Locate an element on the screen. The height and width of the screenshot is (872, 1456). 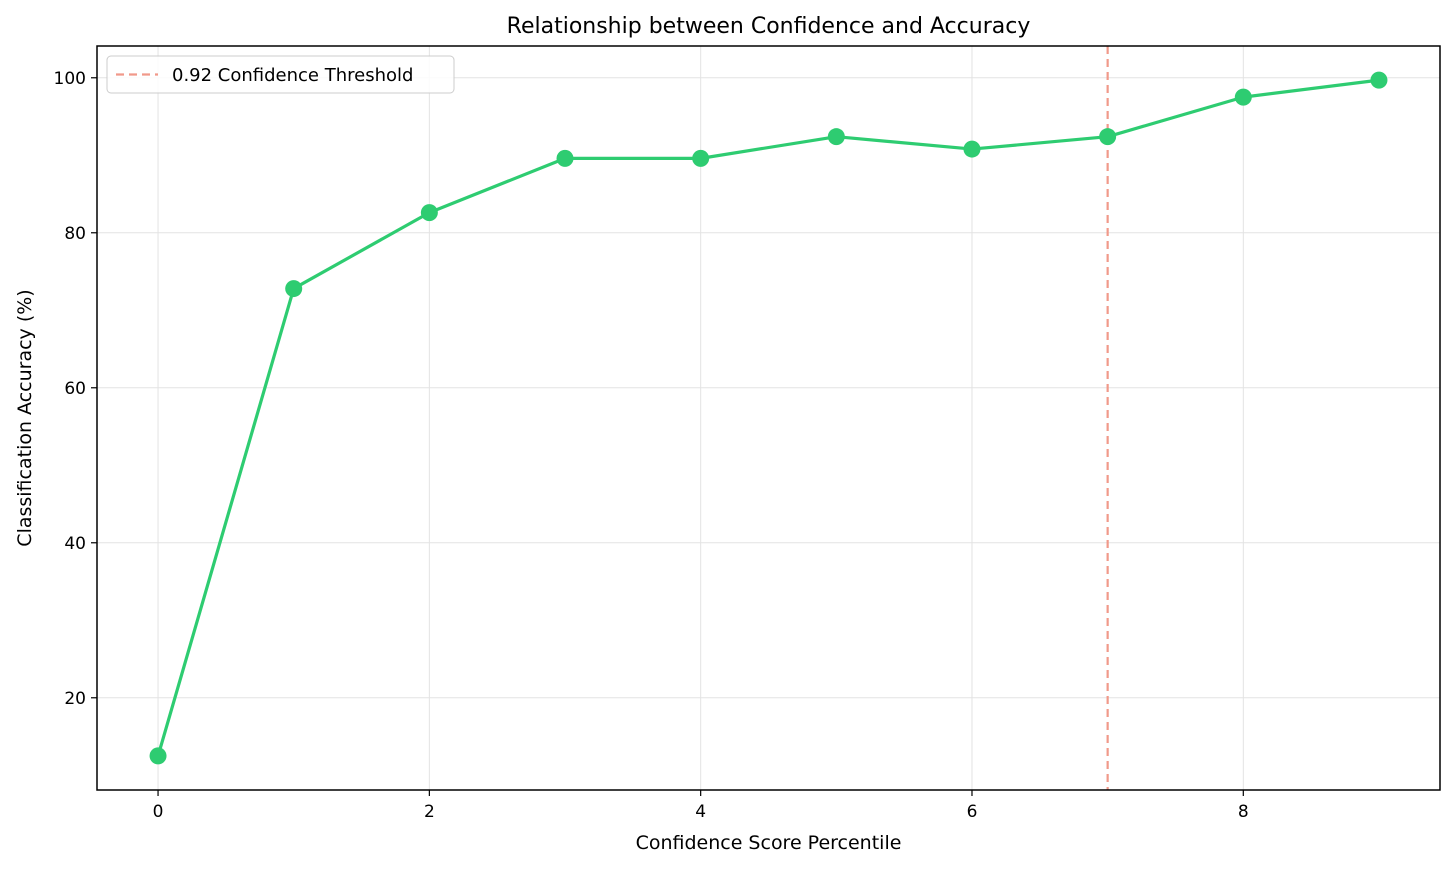
legend-entry-threshold: 0.92 Confidence Threshold is located at coordinates (292, 75).